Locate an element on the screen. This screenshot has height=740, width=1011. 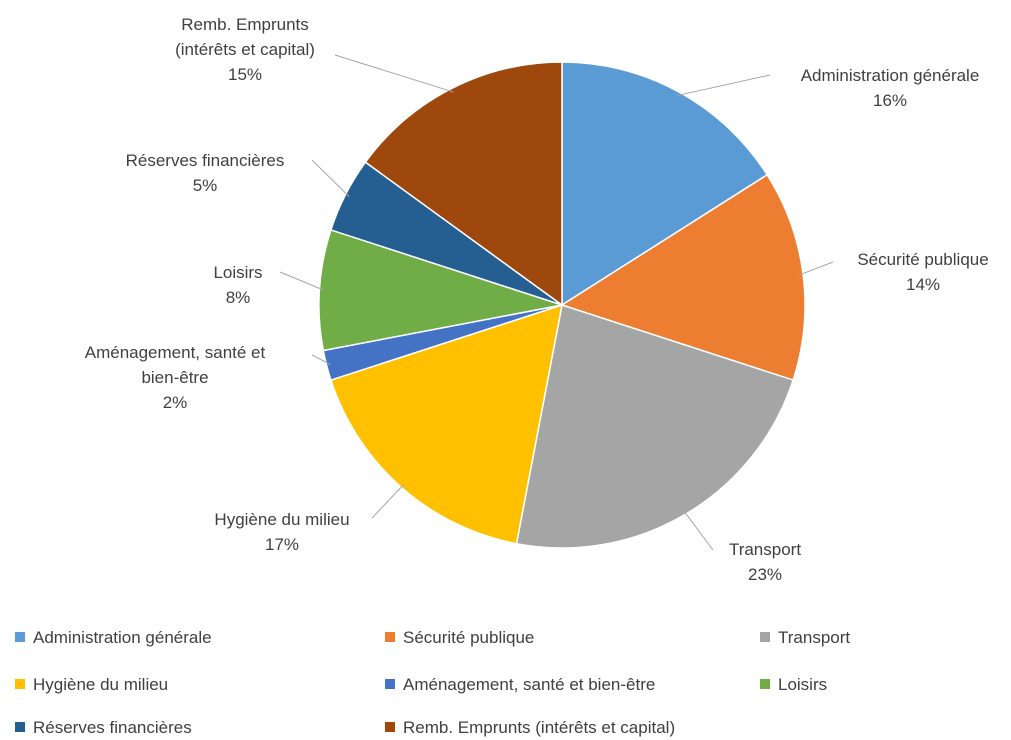
label-value: 15% is located at coordinates (245, 74).